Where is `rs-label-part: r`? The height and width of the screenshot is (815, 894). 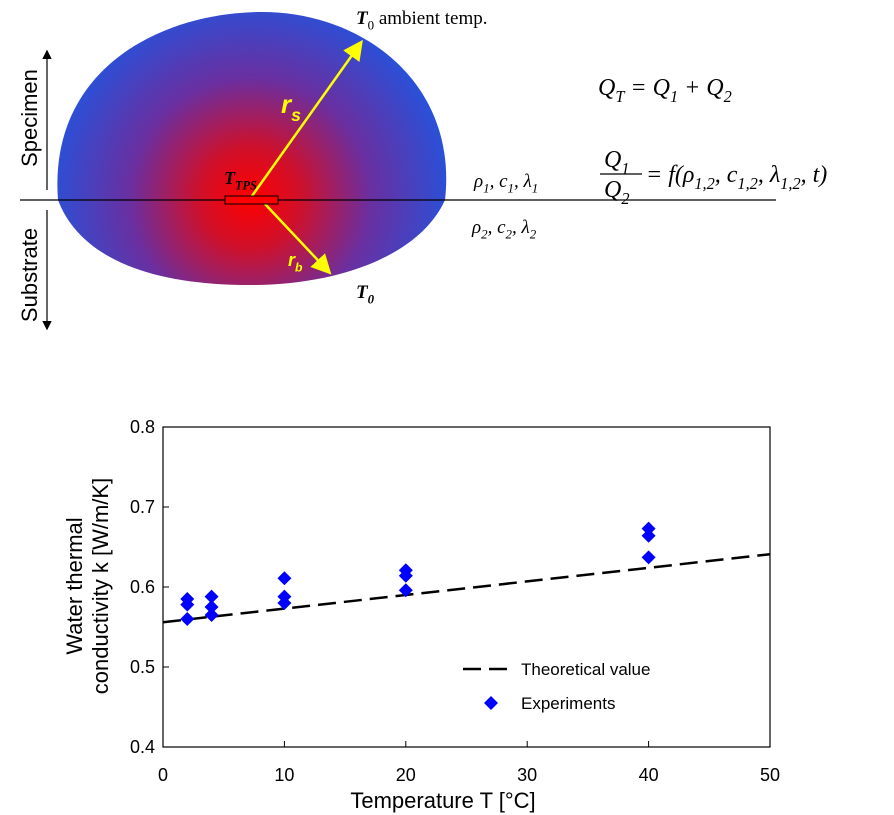
rs-label-part: r is located at coordinates (287, 104).